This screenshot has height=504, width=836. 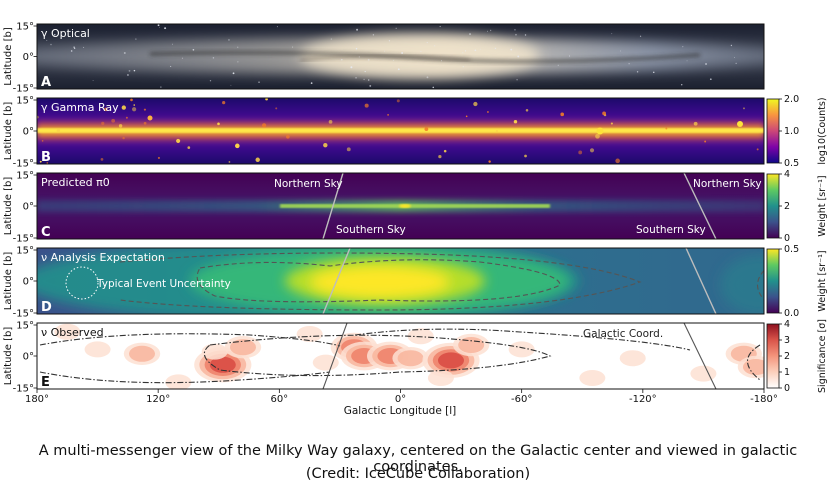 What do you see at coordinates (400, 281) in the screenshot?
I see `panel-d-expectation` at bounding box center [400, 281].